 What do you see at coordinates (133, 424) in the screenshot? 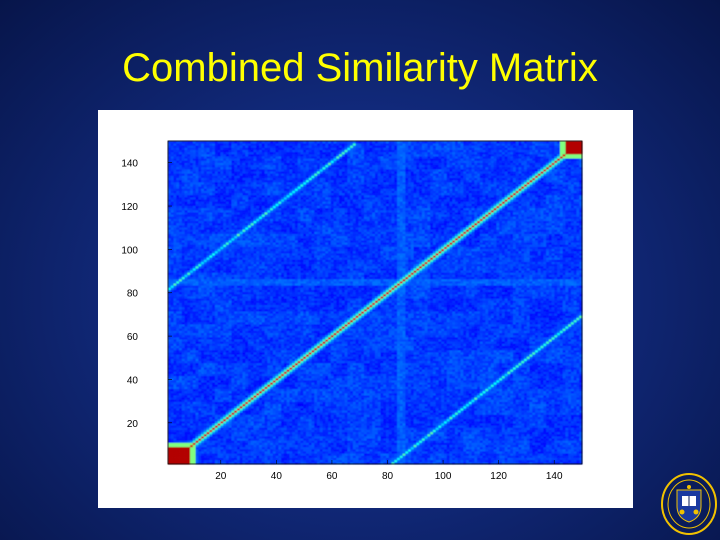
I see `y-tick-label: 20` at bounding box center [133, 424].